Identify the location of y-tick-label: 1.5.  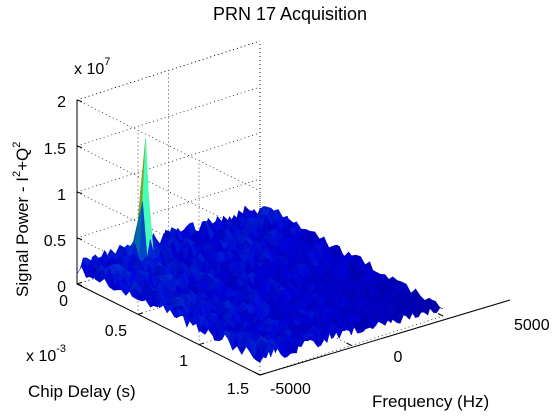
(238, 389).